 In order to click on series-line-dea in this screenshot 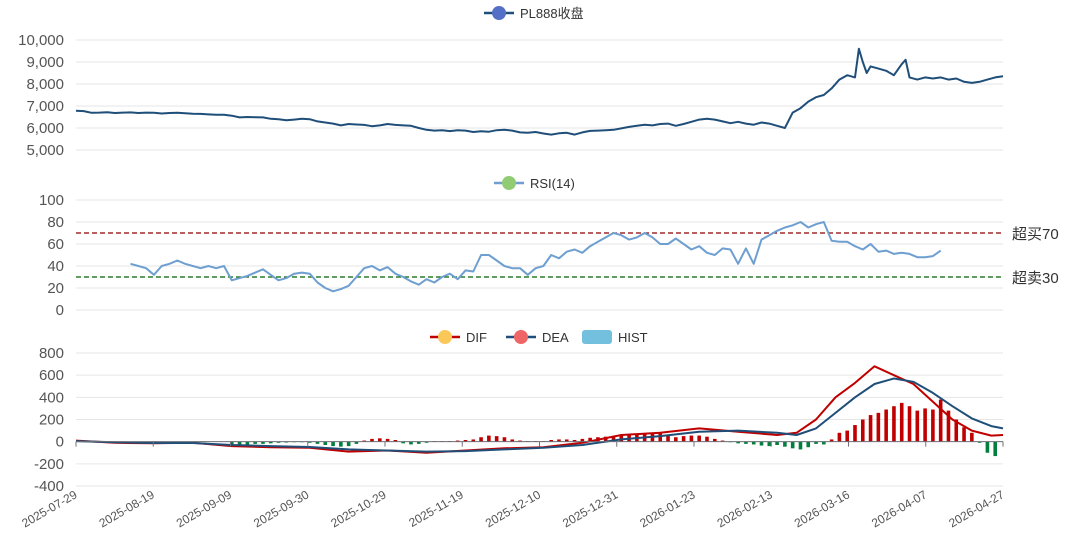, I will do `click(539, 415)`.